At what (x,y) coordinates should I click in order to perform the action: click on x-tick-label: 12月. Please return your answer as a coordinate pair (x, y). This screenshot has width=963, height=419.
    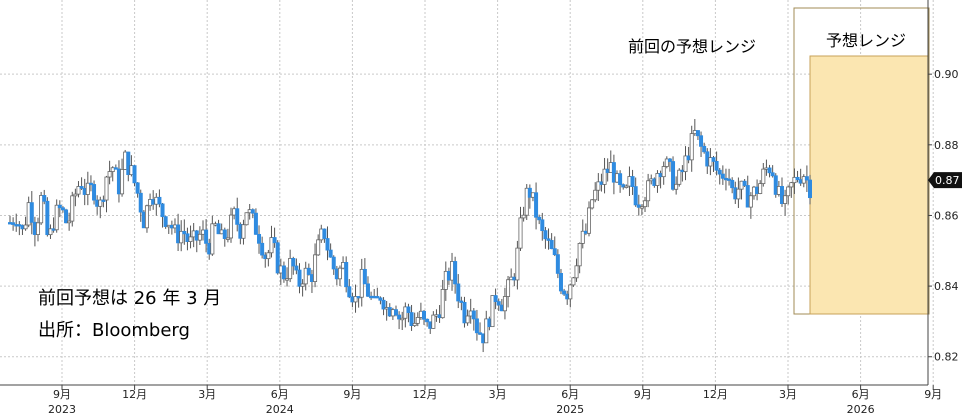
    Looking at the image, I should click on (715, 394).